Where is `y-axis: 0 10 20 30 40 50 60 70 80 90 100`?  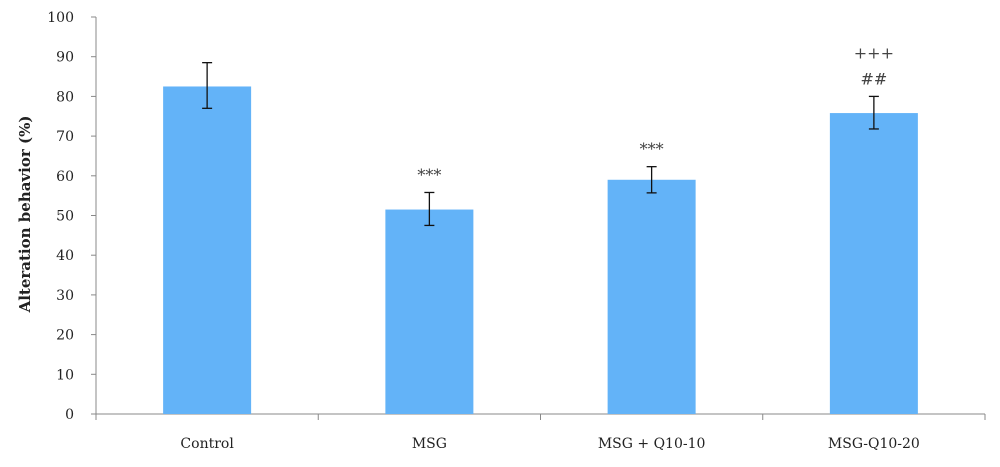
y-axis: 0 10 20 30 40 50 60 70 80 90 100 is located at coordinates (72, 216).